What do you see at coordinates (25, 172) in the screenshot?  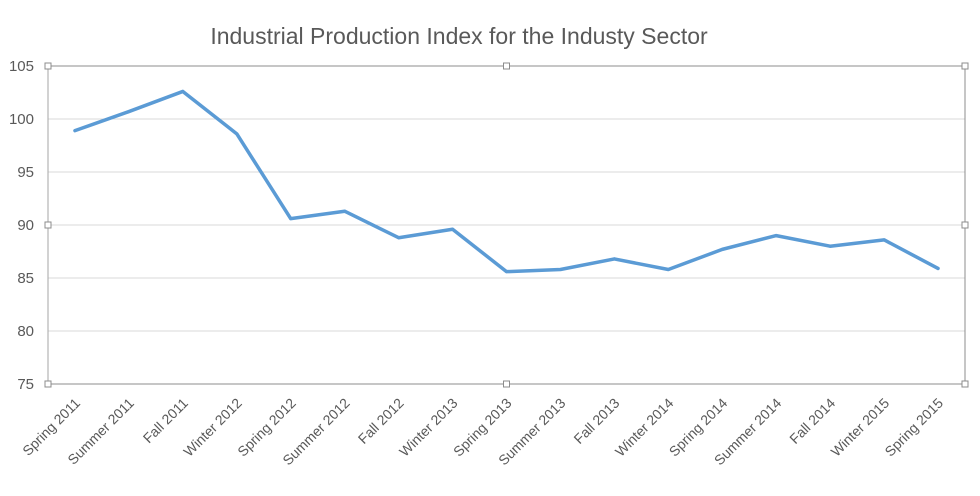 I see `y-tick-label: 95` at bounding box center [25, 172].